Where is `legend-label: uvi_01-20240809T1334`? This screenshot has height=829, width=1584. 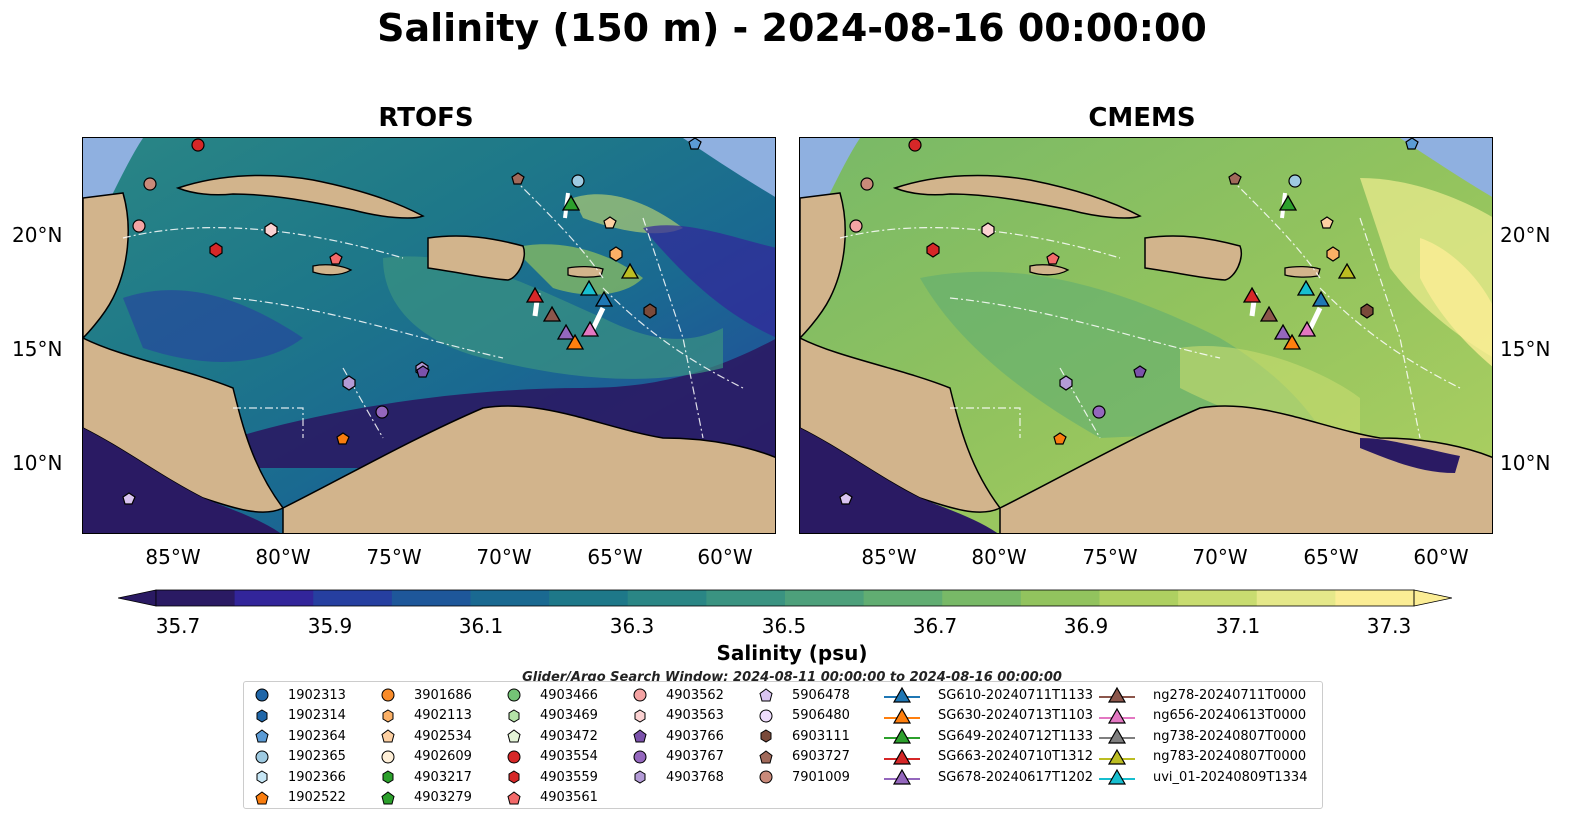
legend-label: uvi_01-20240809T1334 is located at coordinates (1230, 777).